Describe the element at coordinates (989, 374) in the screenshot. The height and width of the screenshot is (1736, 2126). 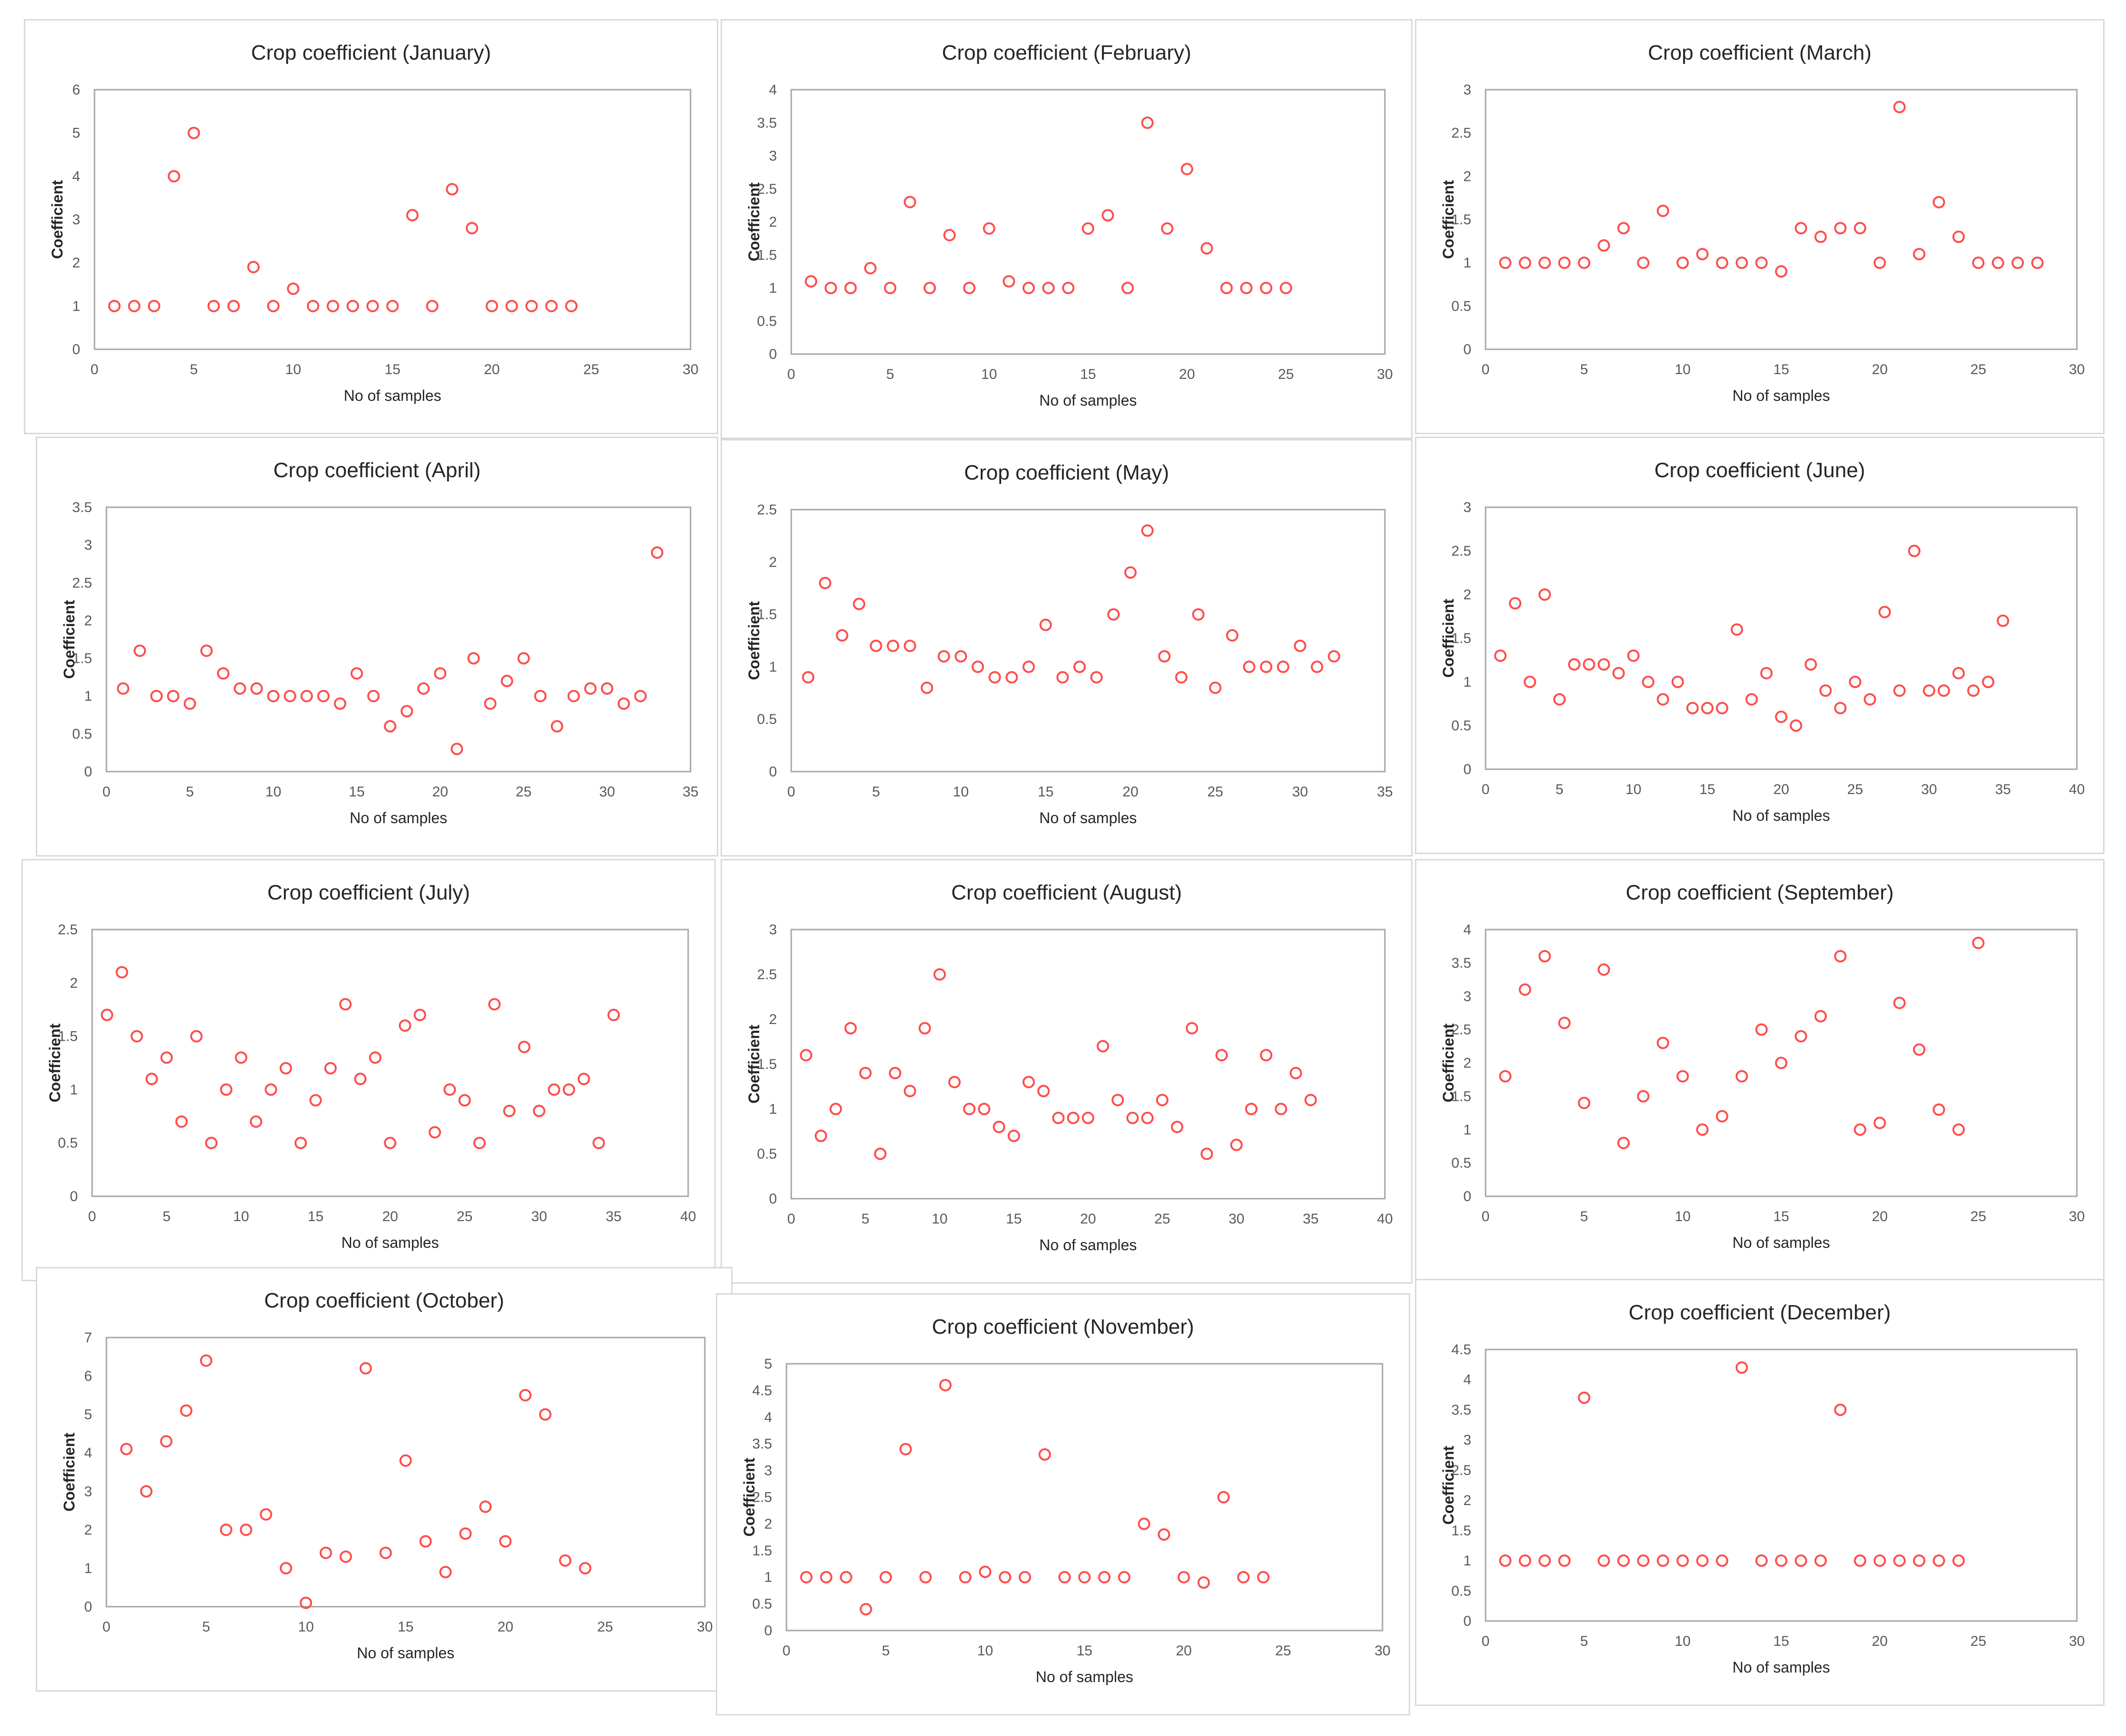
I see `x-tick-label: 10` at that location.